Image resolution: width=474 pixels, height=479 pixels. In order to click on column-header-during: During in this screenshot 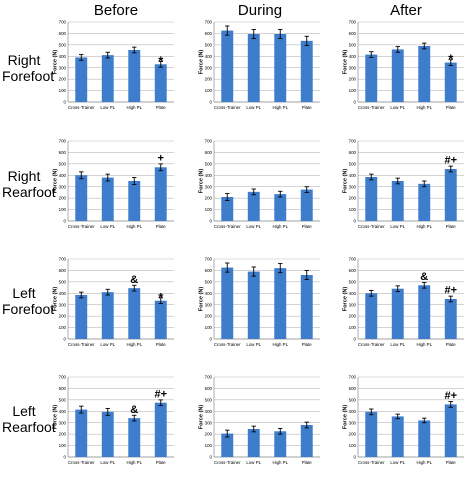, I will do `click(260, 10)`.